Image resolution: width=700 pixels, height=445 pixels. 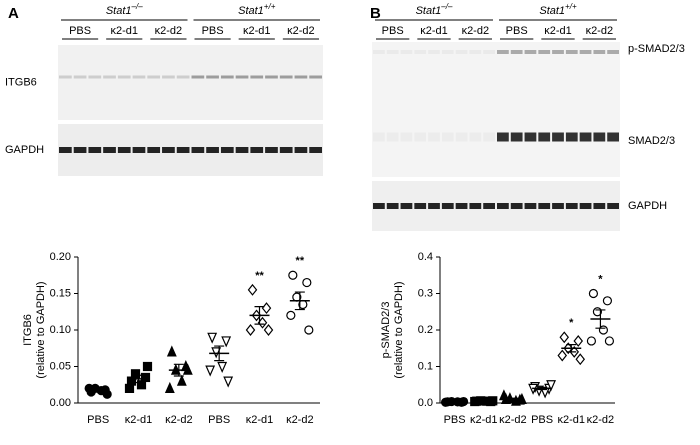 What do you see at coordinates (60, 366) in the screenshot?
I see `y-tick-label: 0.05` at bounding box center [60, 366].